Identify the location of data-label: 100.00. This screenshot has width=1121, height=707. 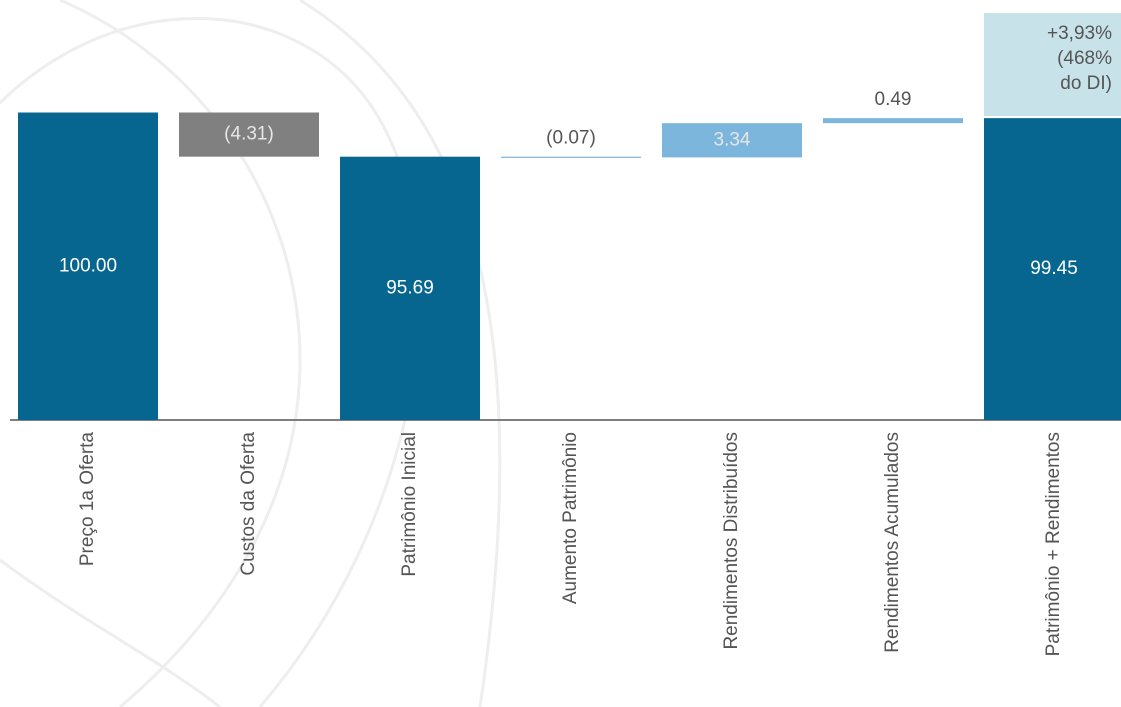
(88, 265).